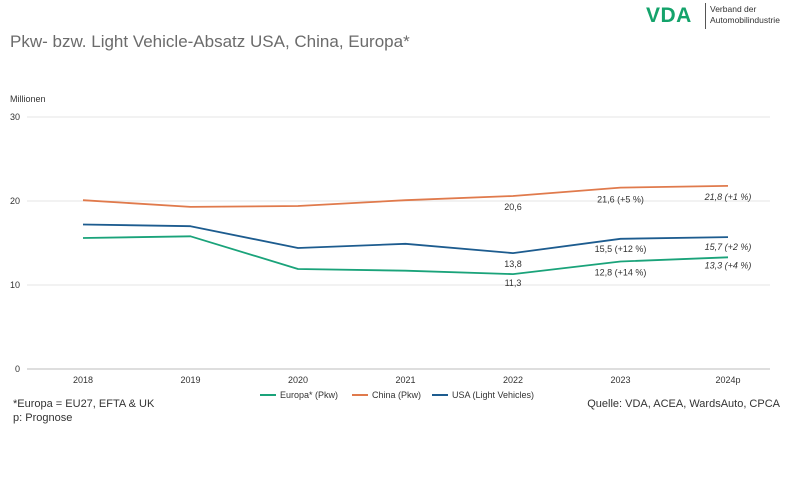 The image size is (800, 478). What do you see at coordinates (17, 369) in the screenshot?
I see `y-tick-label: 0` at bounding box center [17, 369].